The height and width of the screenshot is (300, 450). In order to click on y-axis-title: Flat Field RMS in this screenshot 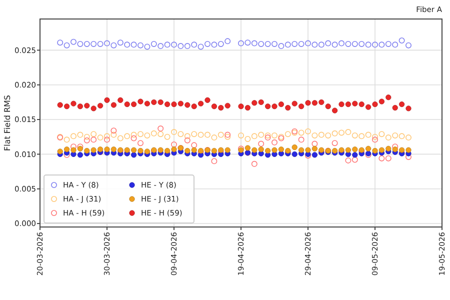, I will do `click(7, 123)`.